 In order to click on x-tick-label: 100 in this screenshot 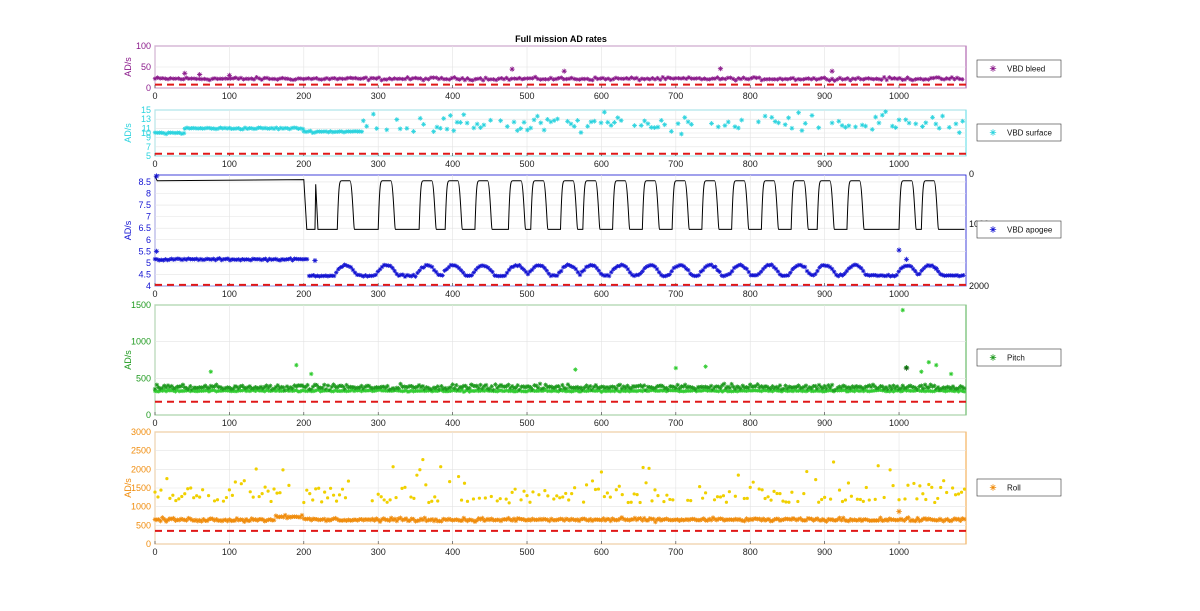, I will do `click(229, 294)`.